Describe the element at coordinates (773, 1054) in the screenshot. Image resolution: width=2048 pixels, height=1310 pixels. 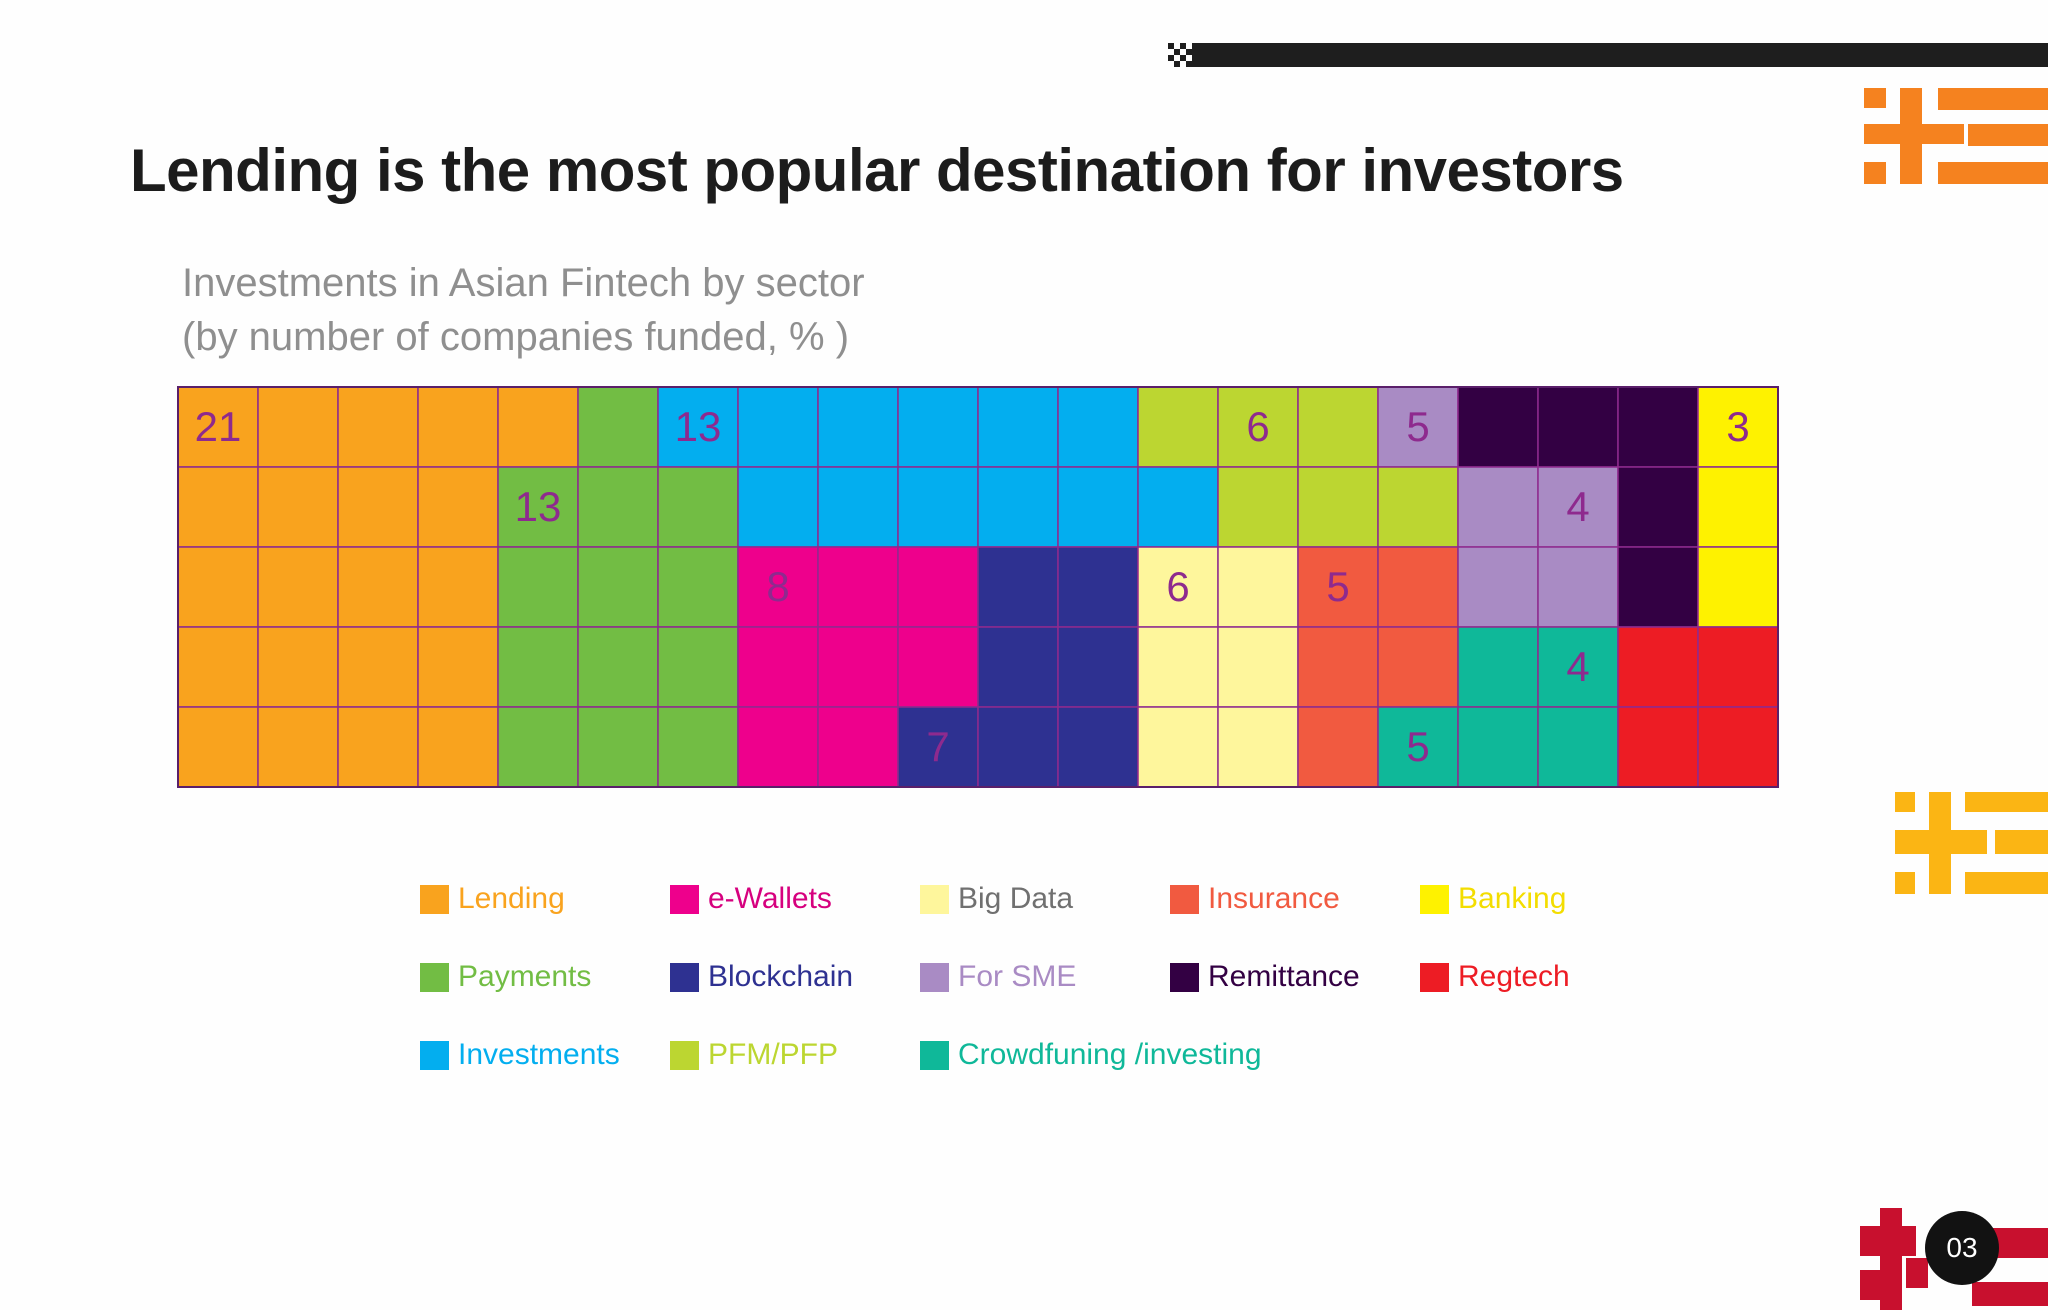
I see `legend-label: PFM/PFP` at that location.